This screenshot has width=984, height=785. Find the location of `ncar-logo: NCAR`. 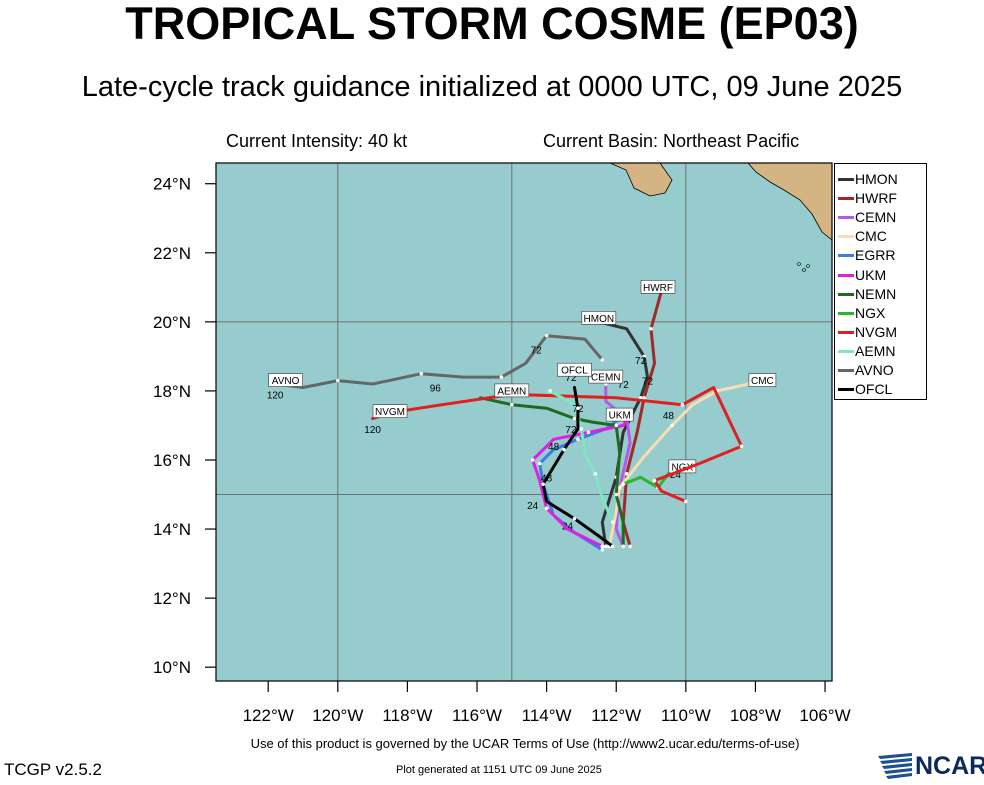

ncar-logo: NCAR is located at coordinates (931, 766).